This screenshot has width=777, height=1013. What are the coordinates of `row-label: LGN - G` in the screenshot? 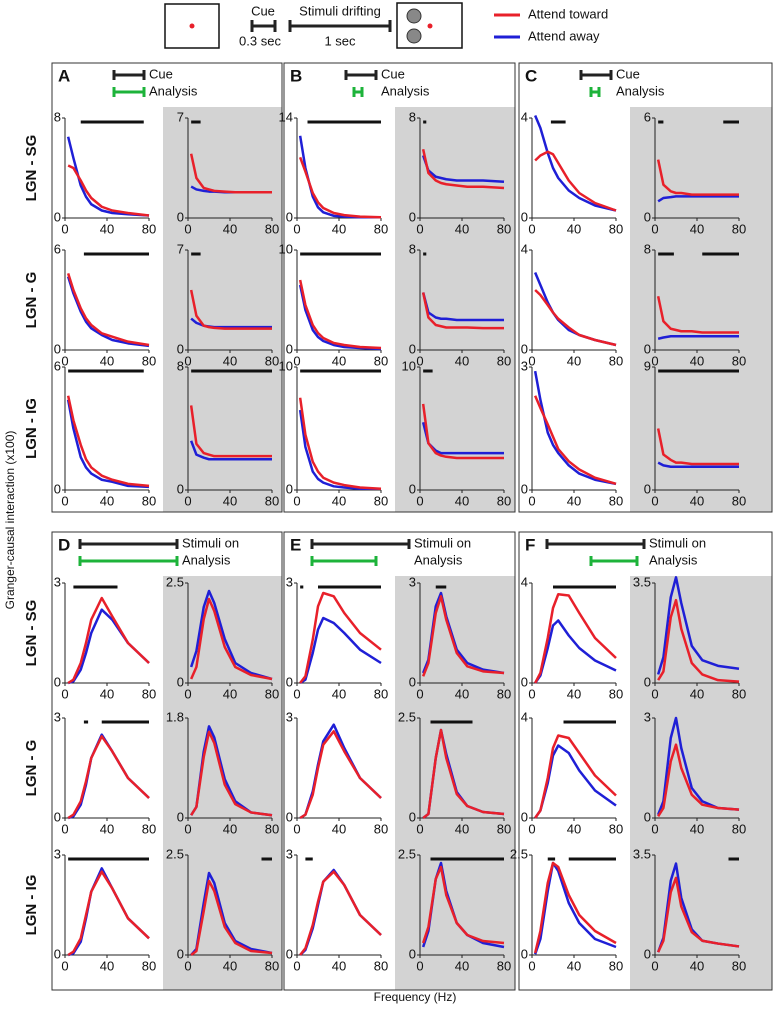 It's located at (31, 768).